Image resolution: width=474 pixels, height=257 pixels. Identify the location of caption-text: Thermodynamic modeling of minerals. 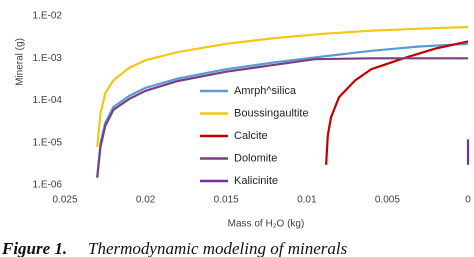
(218, 248).